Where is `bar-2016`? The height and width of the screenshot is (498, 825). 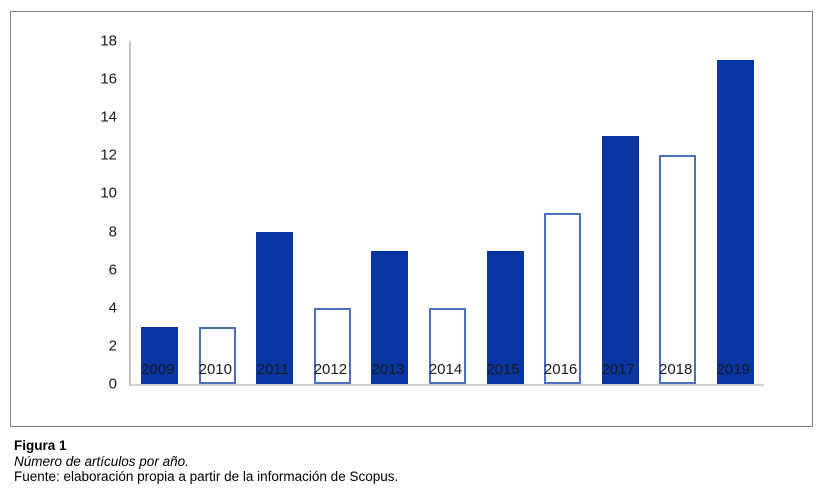 bar-2016 is located at coordinates (563, 298).